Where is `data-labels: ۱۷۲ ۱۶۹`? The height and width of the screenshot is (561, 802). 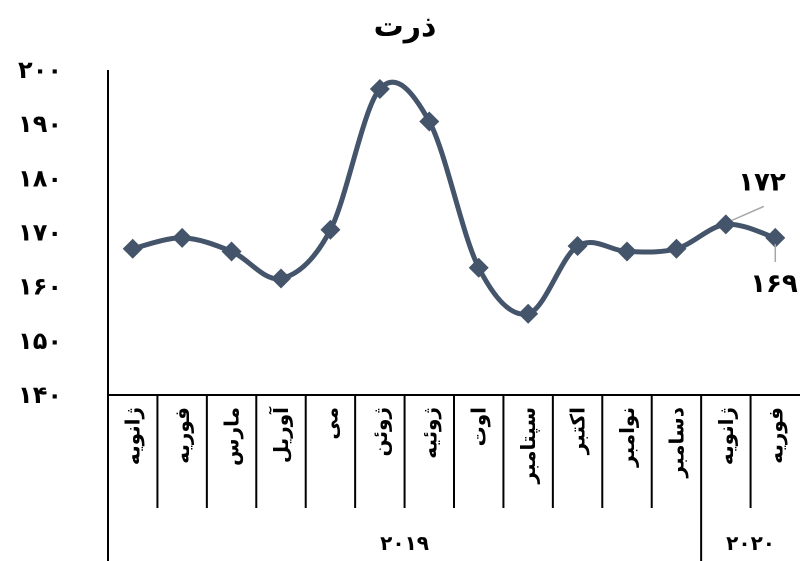
data-labels: ۱۷۲ ۱۶۹ is located at coordinates (764, 233).